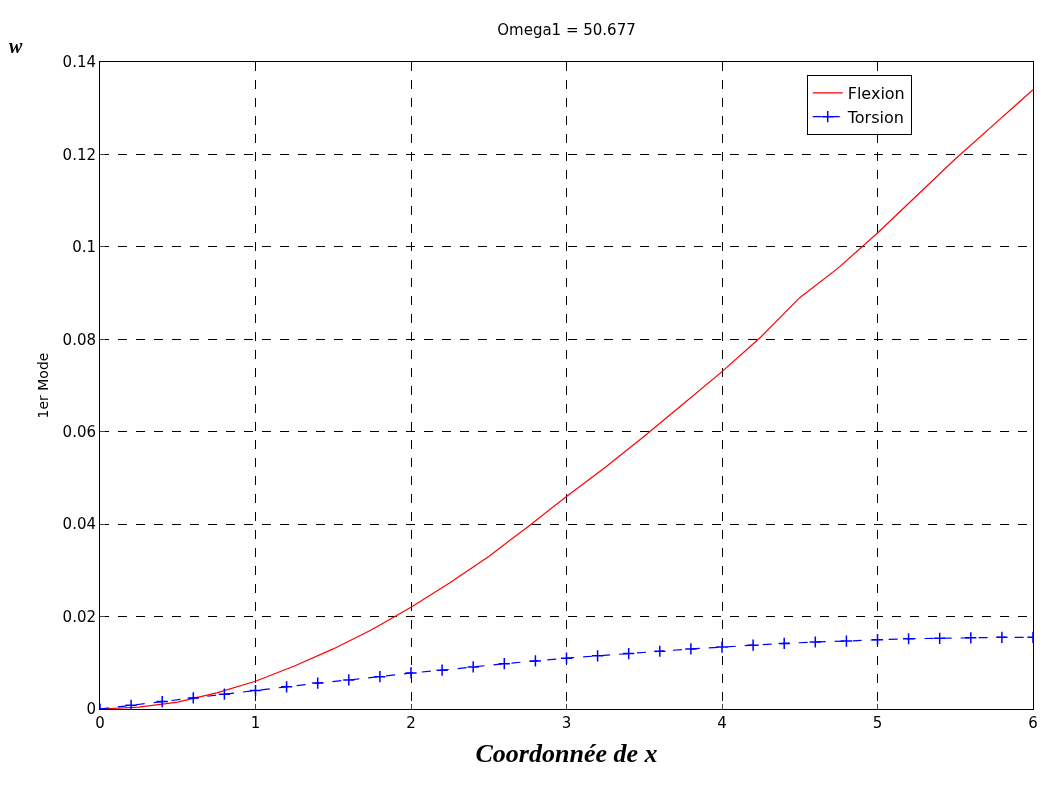  What do you see at coordinates (91, 709) in the screenshot?
I see `y-tick-label: 0` at bounding box center [91, 709].